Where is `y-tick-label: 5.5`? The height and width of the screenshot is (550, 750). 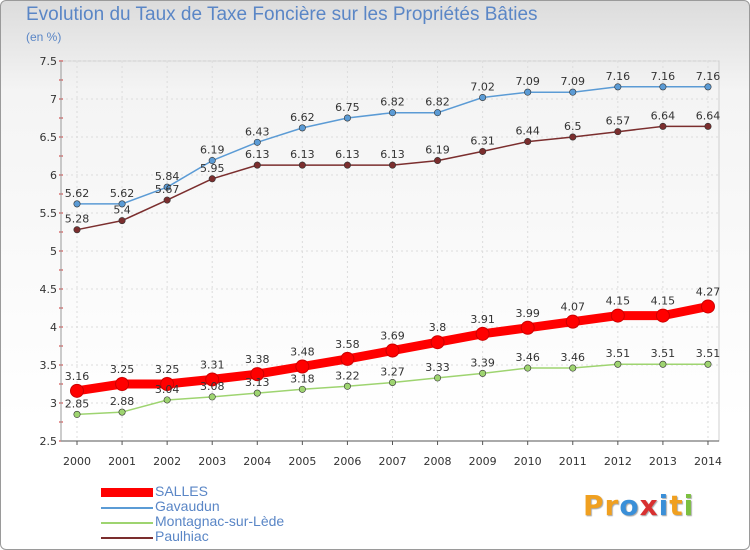 y-tick-label: 5.5 is located at coordinates (49, 213).